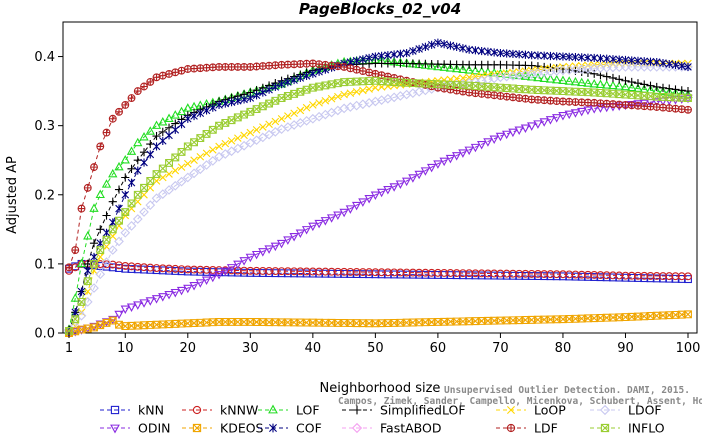 Image resolution: width=702 pixels, height=434 pixels. I want to click on legend-entry-knn: kNN, so click(132, 410).